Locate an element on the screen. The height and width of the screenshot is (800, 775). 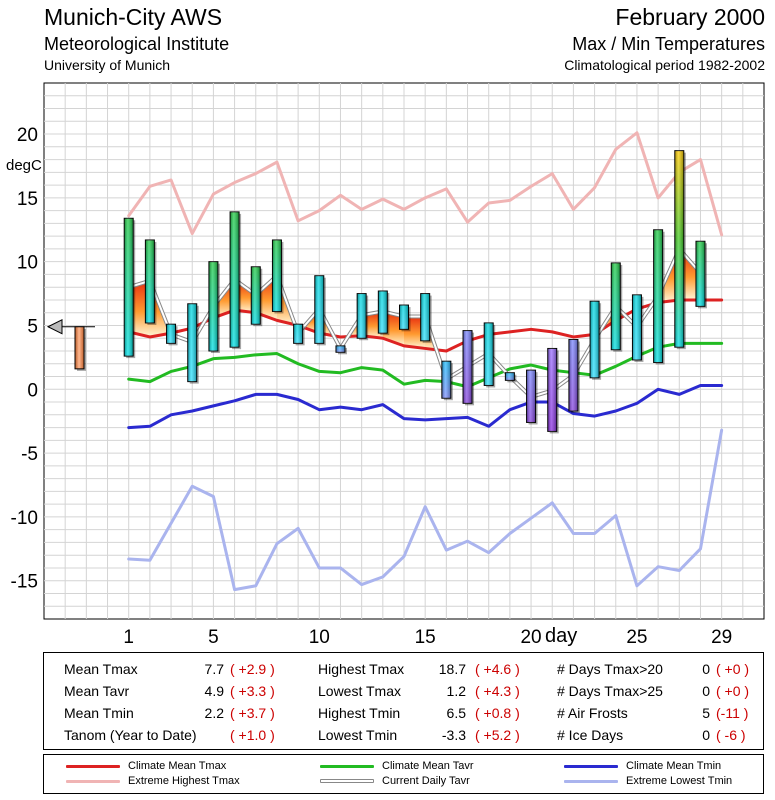
stat-mean-tmin-label: Mean Tmin is located at coordinates (99, 713).